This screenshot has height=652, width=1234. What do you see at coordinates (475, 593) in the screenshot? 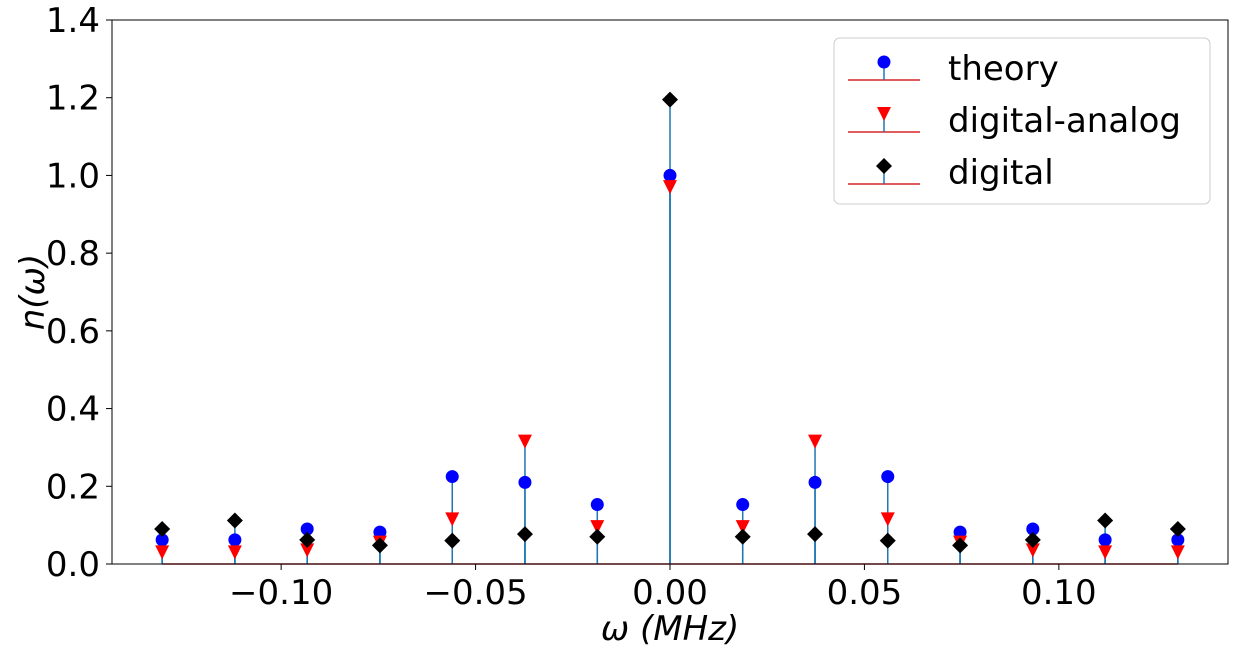
I see `x-tick-label: −0.05` at bounding box center [475, 593].